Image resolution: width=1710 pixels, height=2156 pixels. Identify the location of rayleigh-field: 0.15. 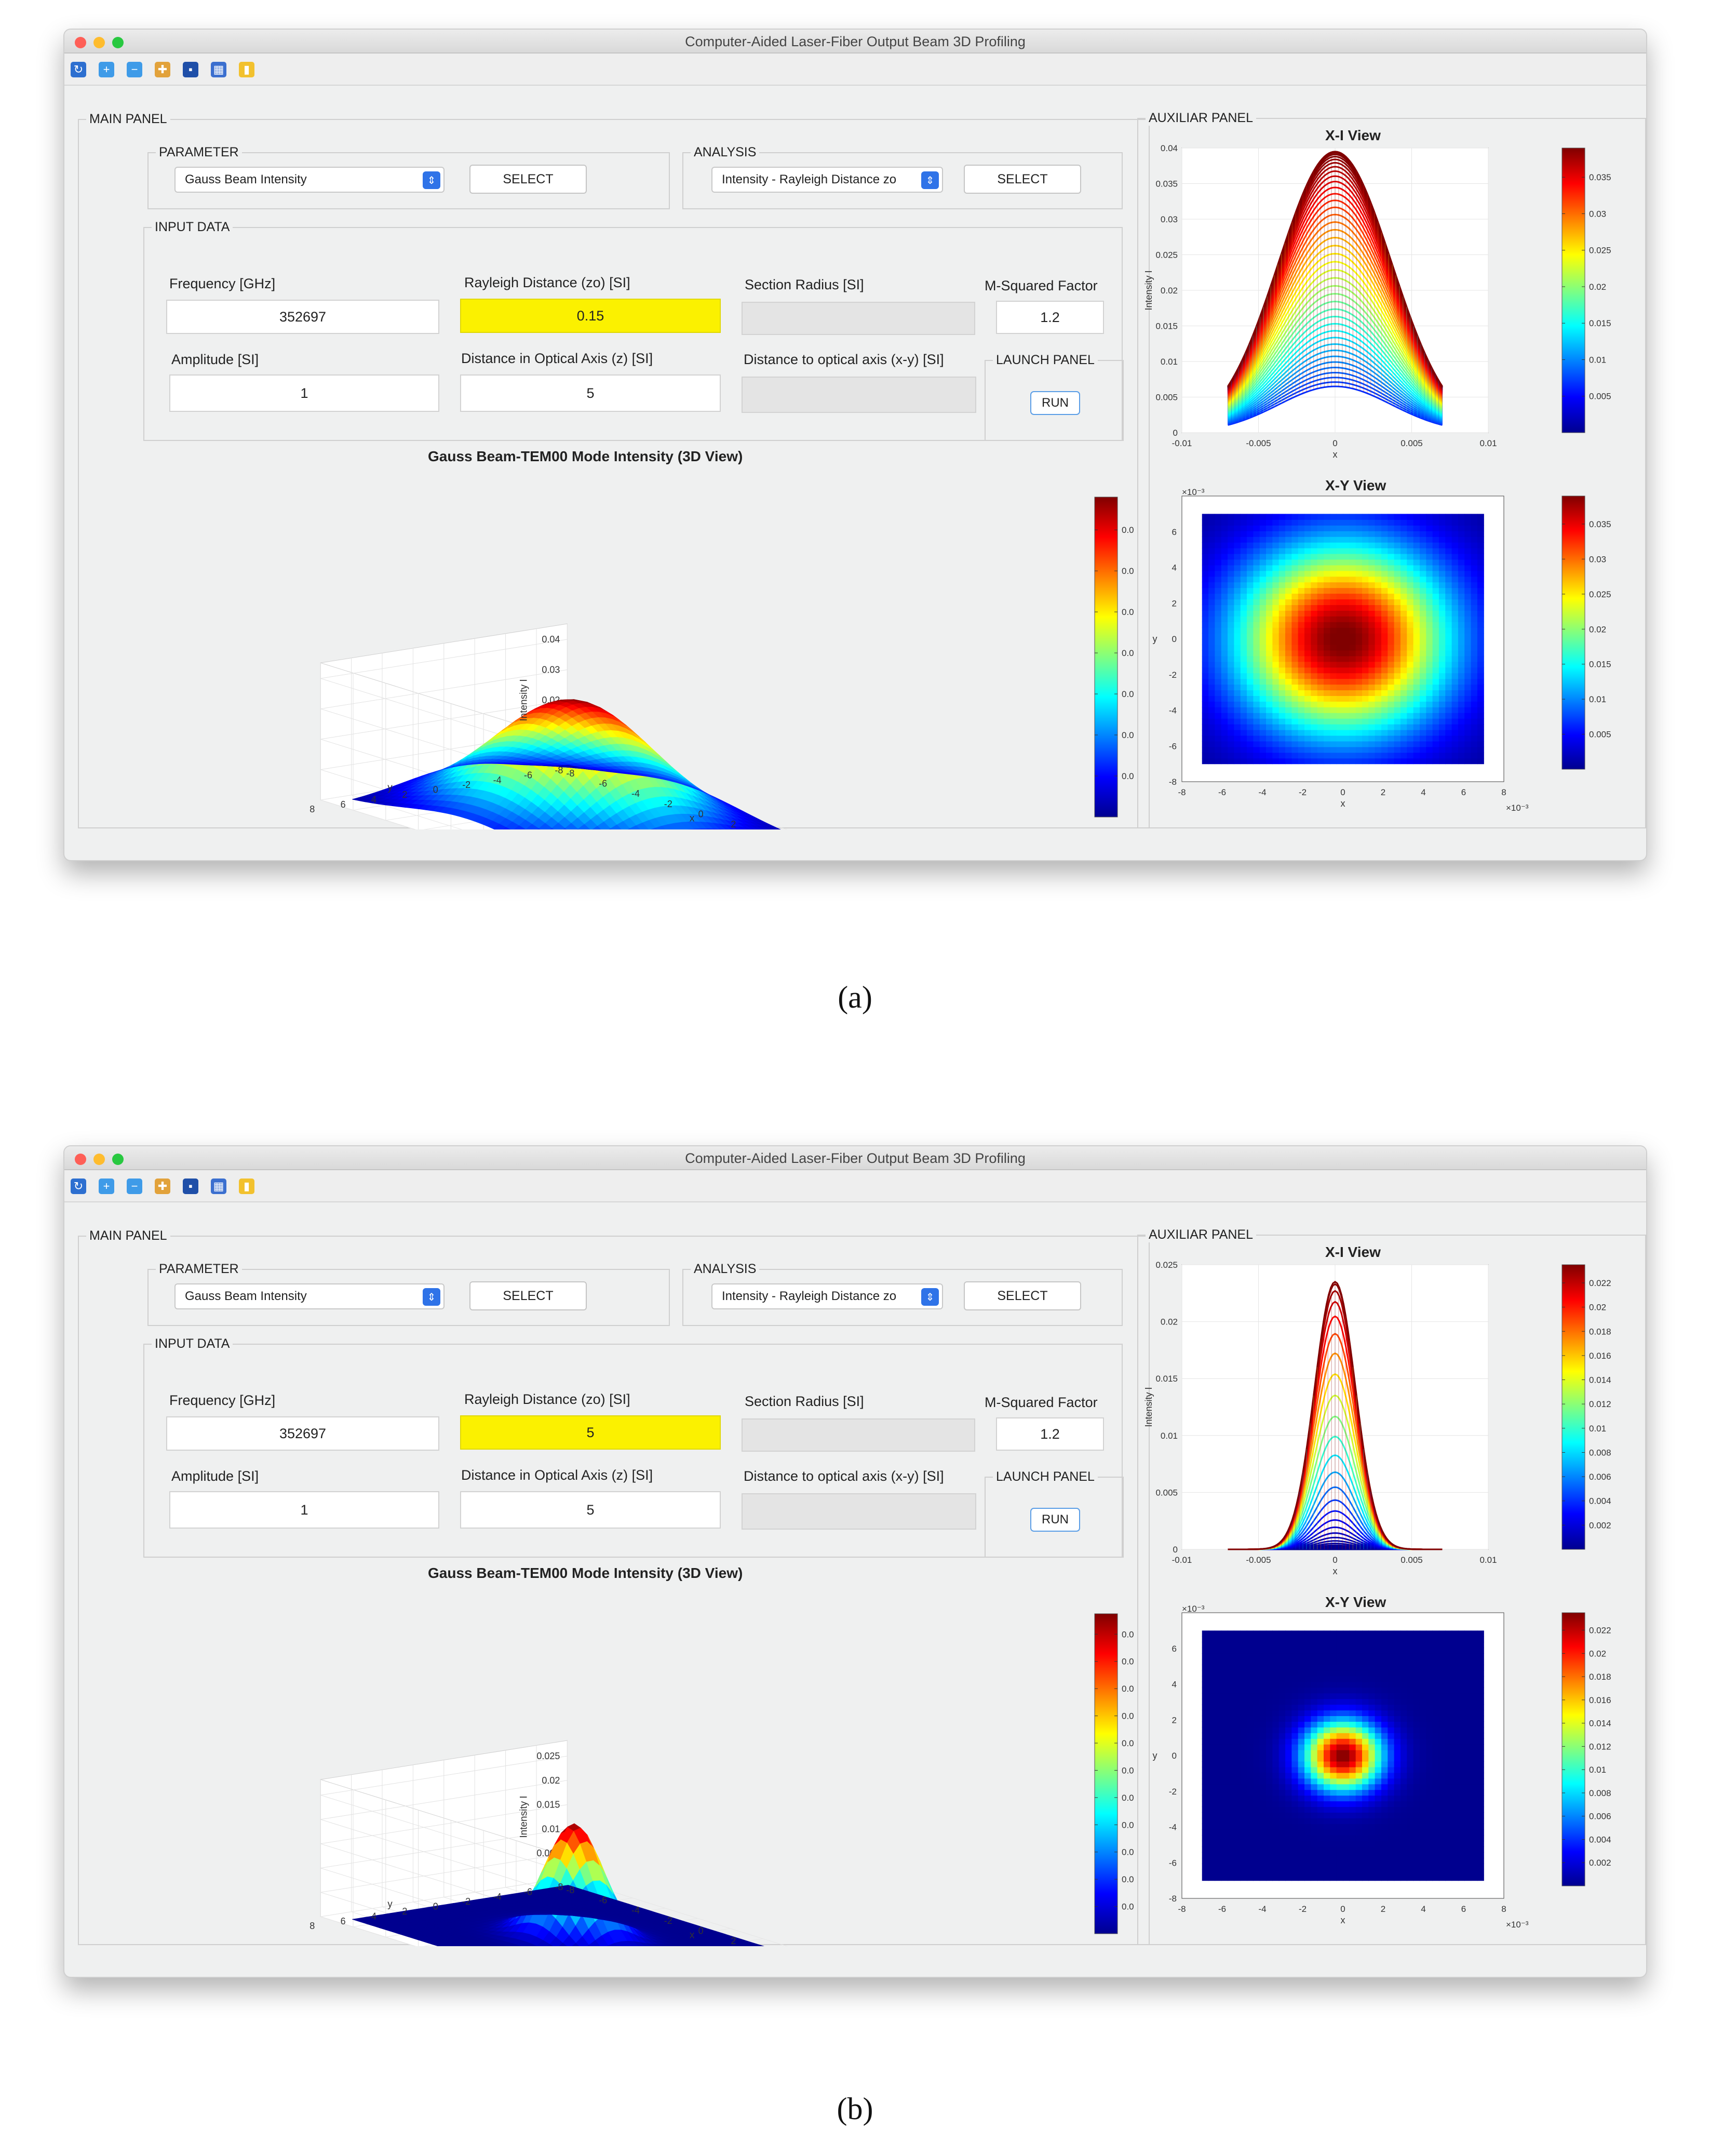
(590, 316).